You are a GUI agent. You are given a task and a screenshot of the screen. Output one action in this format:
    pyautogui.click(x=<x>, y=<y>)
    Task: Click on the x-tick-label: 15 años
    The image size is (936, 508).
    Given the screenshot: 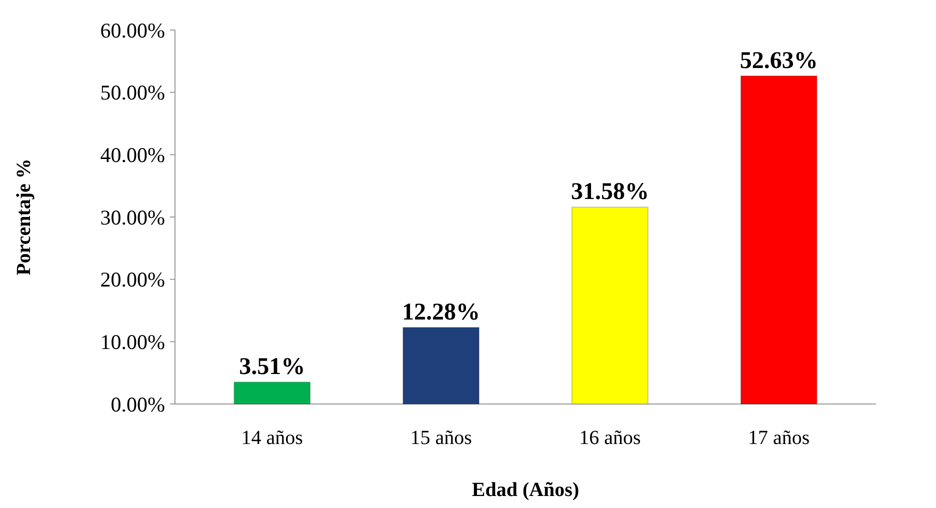 What is the action you would take?
    pyautogui.click(x=441, y=438)
    